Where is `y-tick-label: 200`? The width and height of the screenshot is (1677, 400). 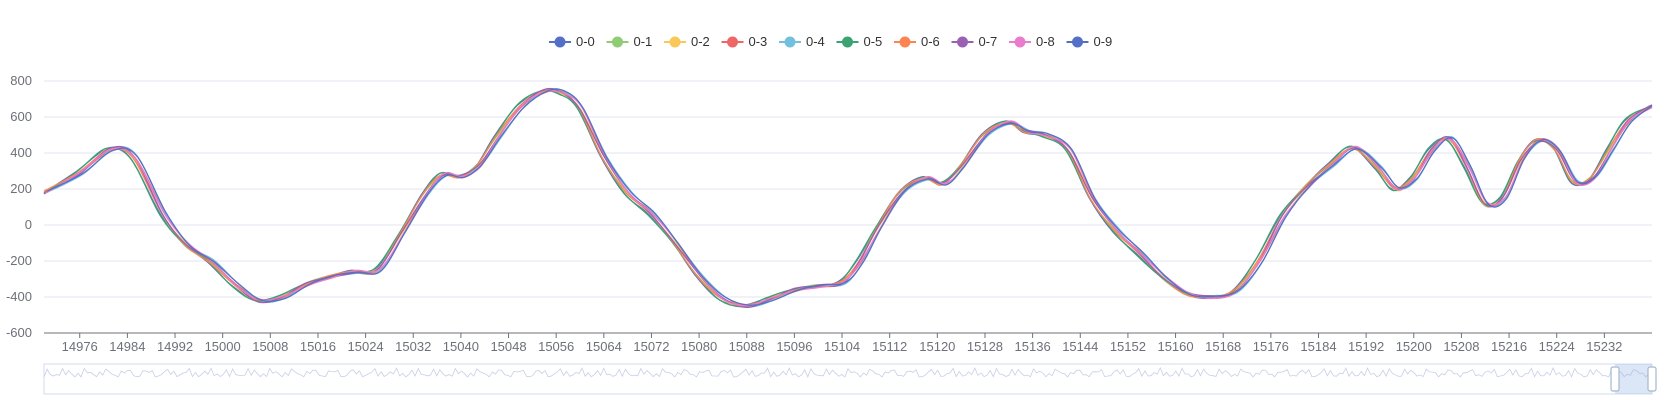
y-tick-label: 200 is located at coordinates (21, 188).